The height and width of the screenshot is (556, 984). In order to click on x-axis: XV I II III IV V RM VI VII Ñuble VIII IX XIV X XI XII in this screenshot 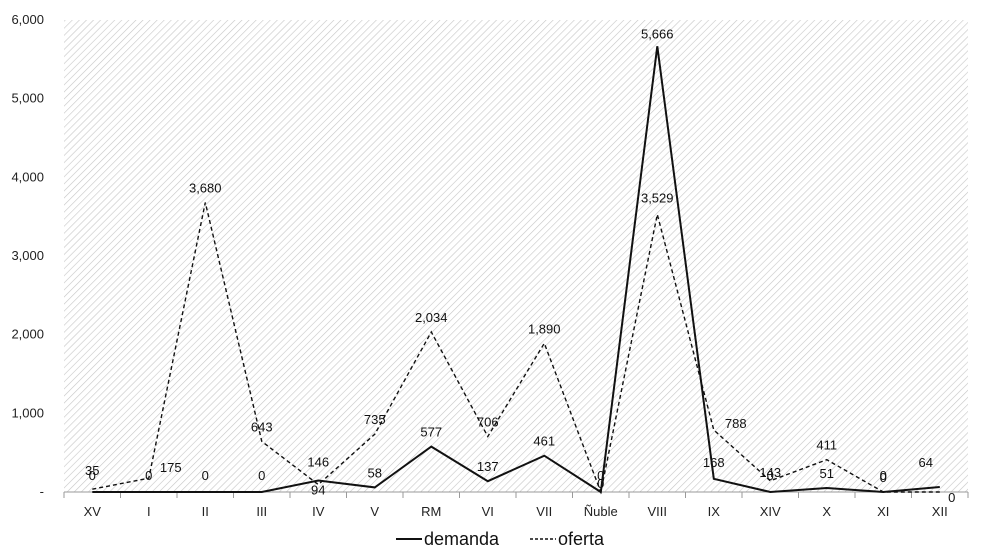, I will do `click(516, 505)`.